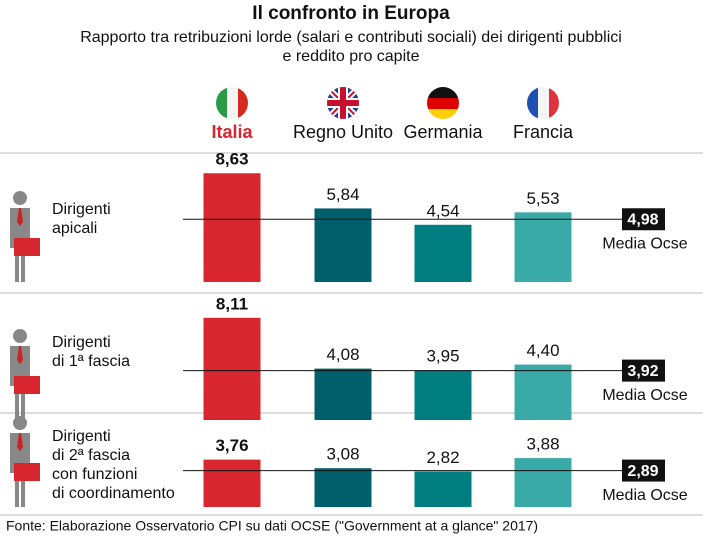 The image size is (703, 544). Describe the element at coordinates (351, 56) in the screenshot. I see `subtitle: e reddito pro capite` at that location.